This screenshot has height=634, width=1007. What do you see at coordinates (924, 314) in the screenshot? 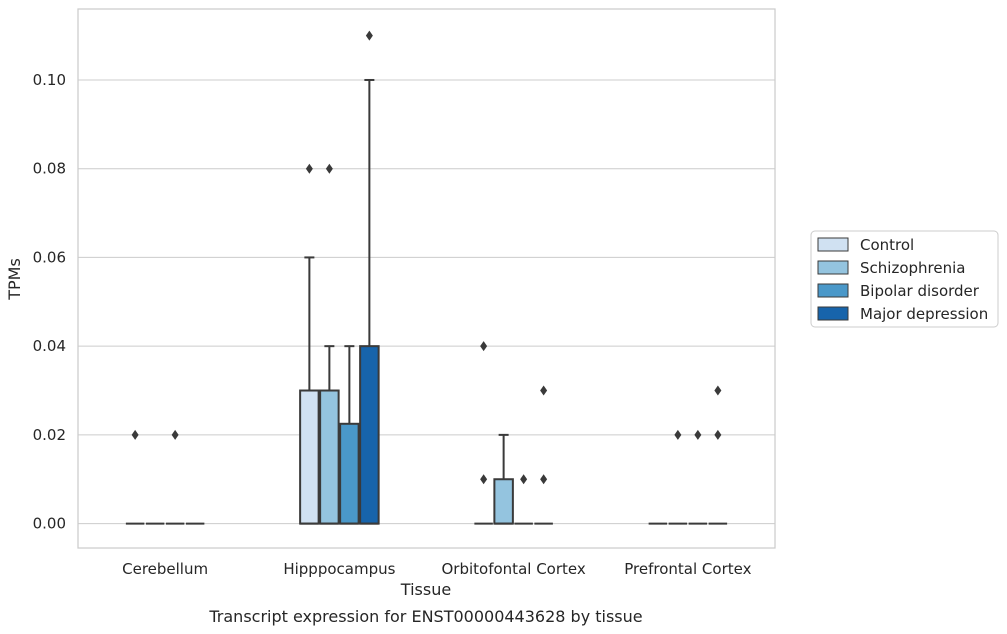
I see `legend-label: Major depression` at bounding box center [924, 314].